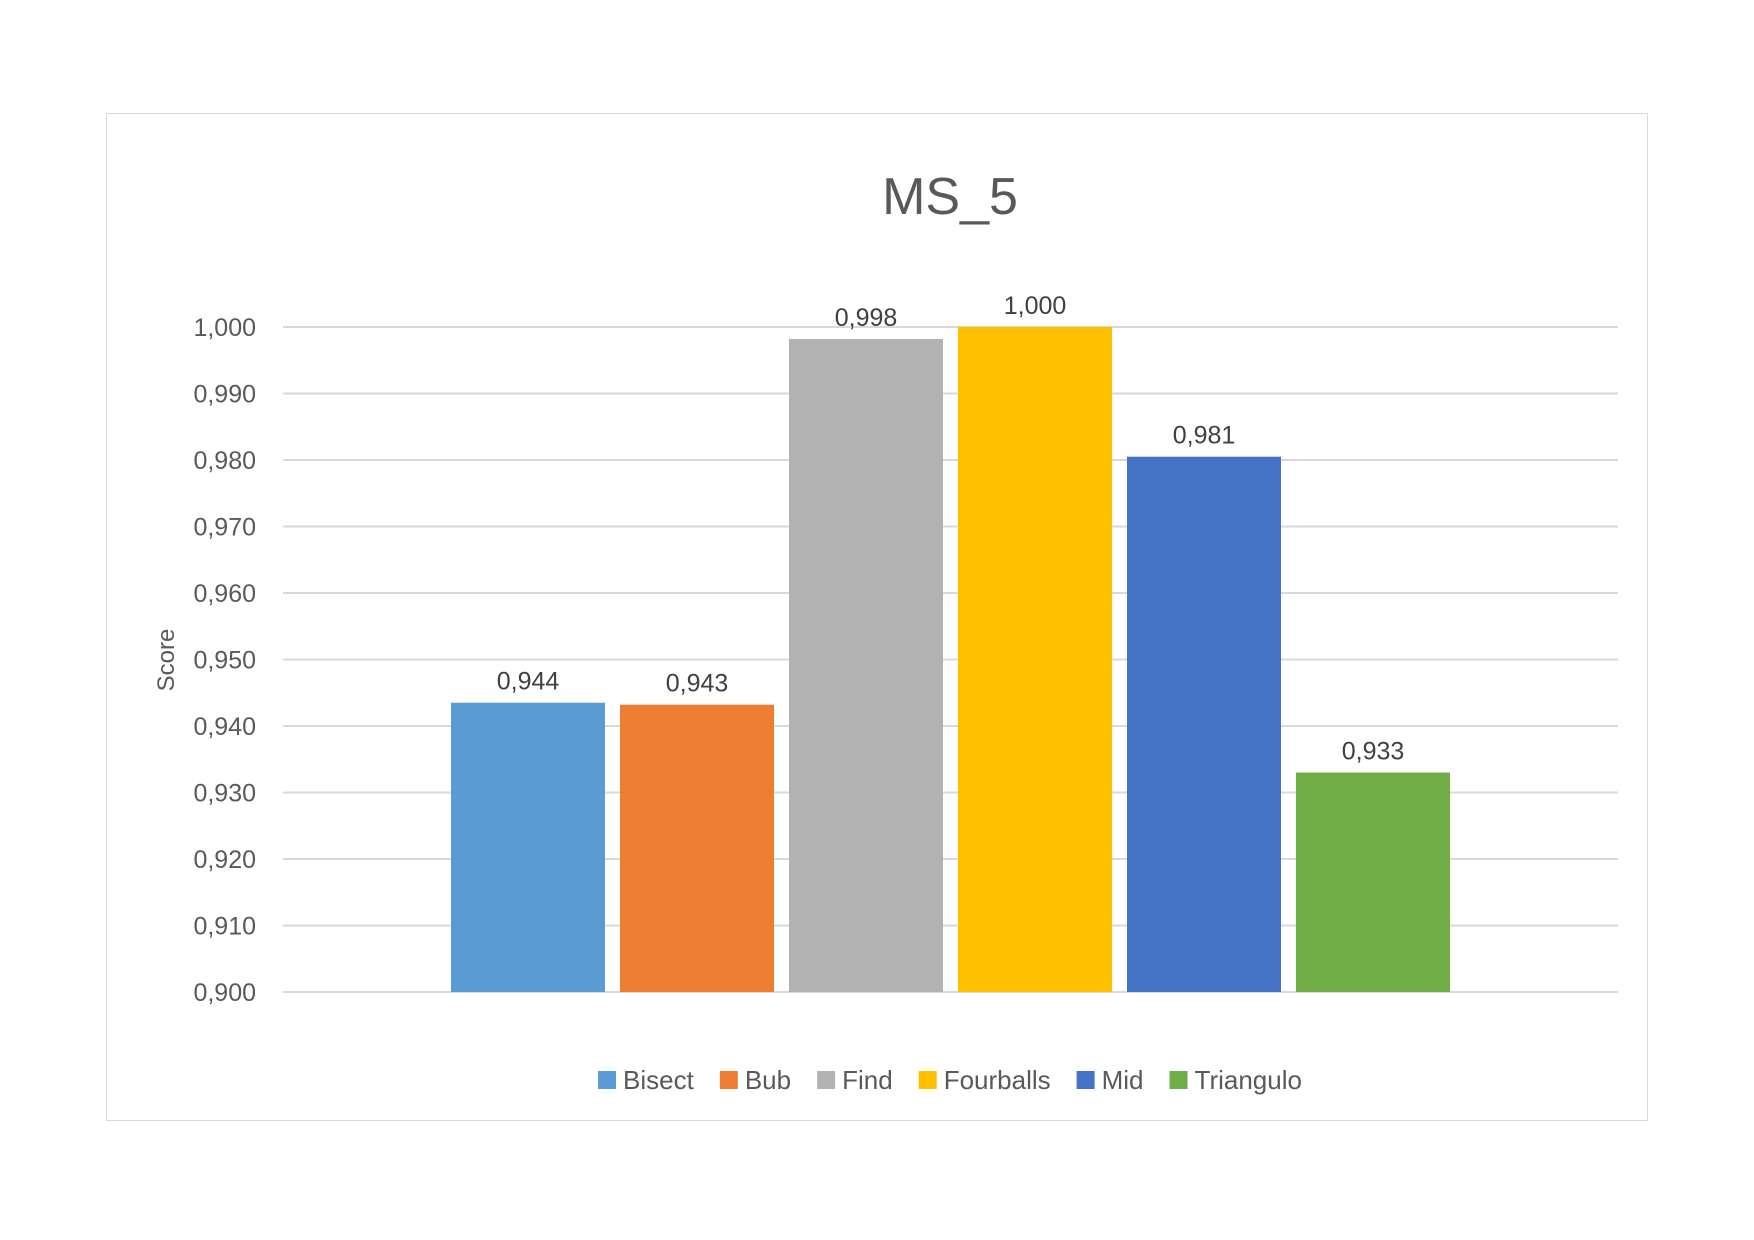  What do you see at coordinates (768, 1080) in the screenshot?
I see `legend-label: Bub` at bounding box center [768, 1080].